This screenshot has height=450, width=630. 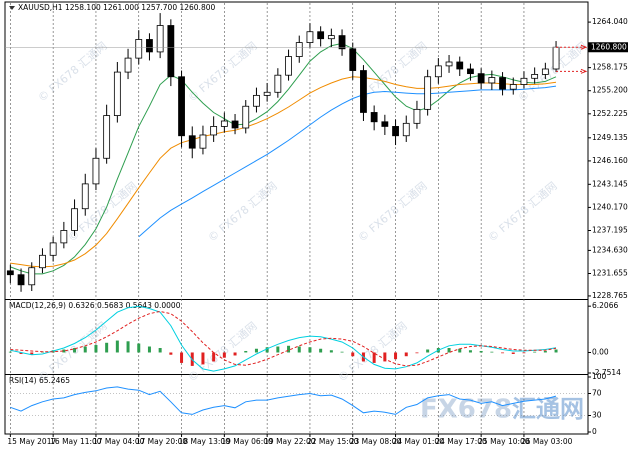 What do you see at coordinates (504, 441) in the screenshot?
I see `x-tick-label: 25 May 10:00` at bounding box center [504, 441].